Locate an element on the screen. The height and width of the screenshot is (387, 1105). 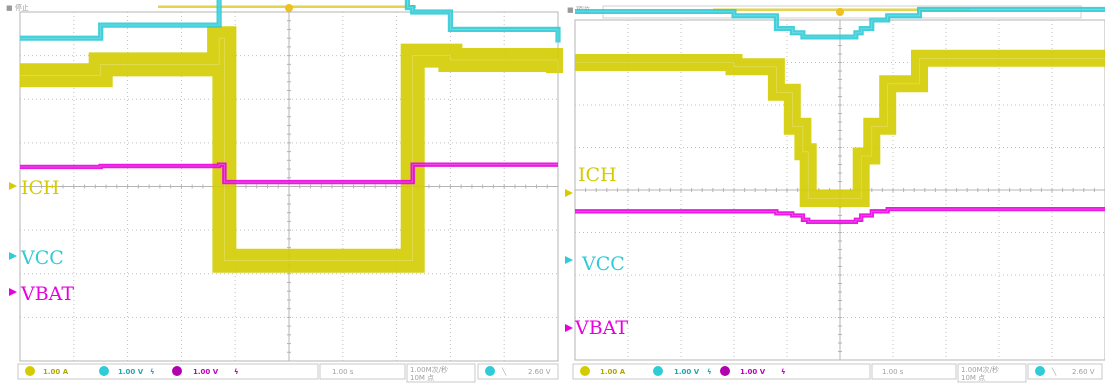
acquisition-status: ■ 停止 is located at coordinates (17, 7).